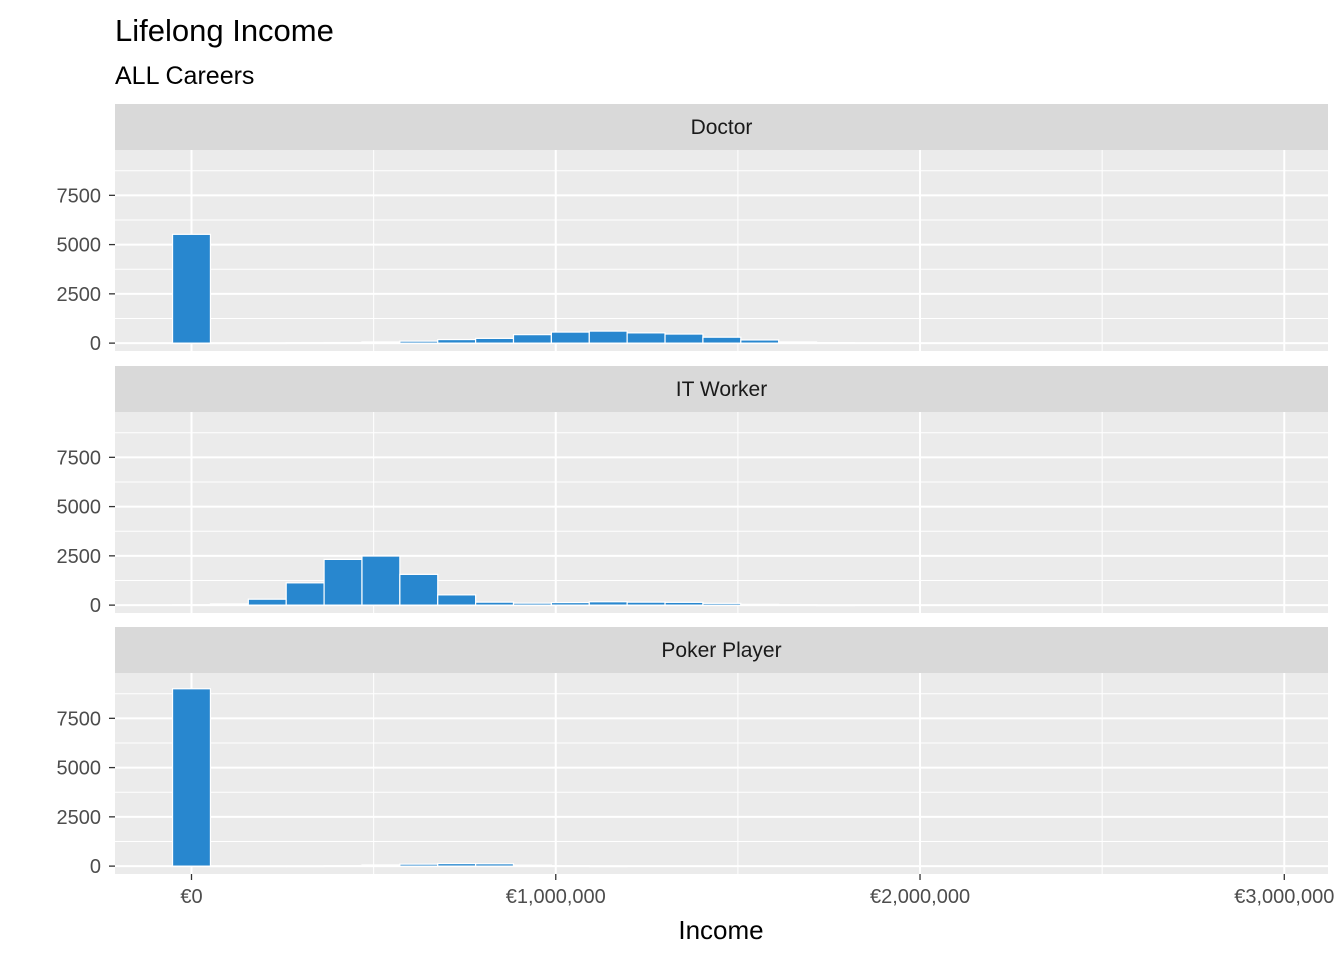 The height and width of the screenshot is (960, 1344). I want to click on x-tick-label: €0, so click(191, 897).